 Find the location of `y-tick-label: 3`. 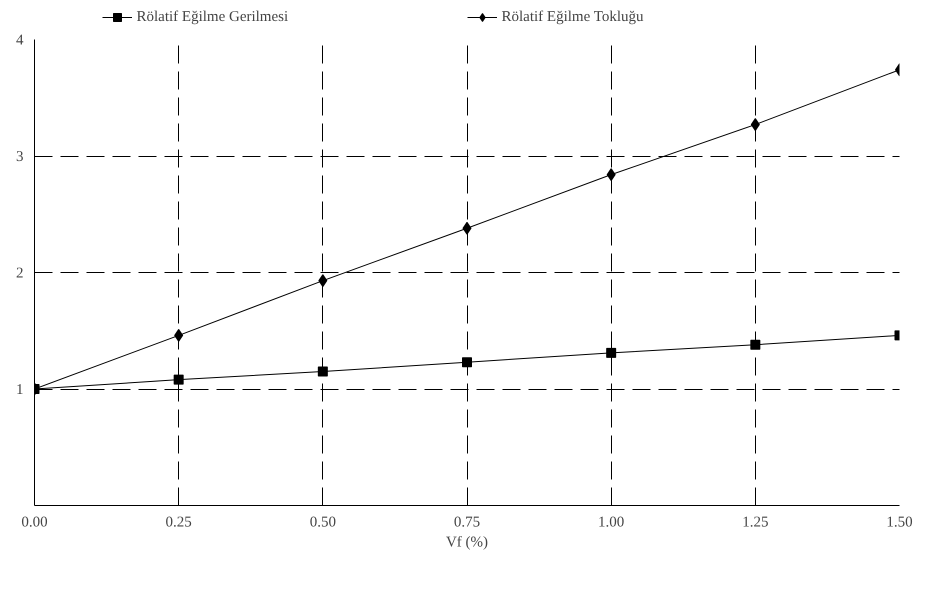

y-tick-label: 3 is located at coordinates (20, 157).